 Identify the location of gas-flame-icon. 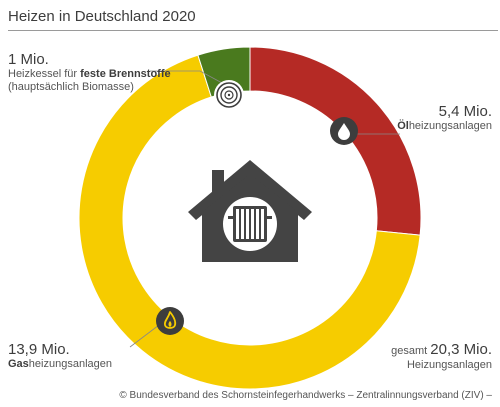
(170, 321).